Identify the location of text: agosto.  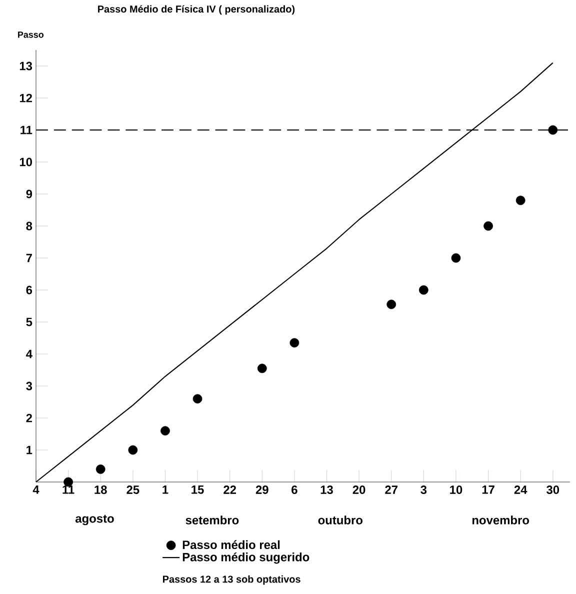
(94, 520).